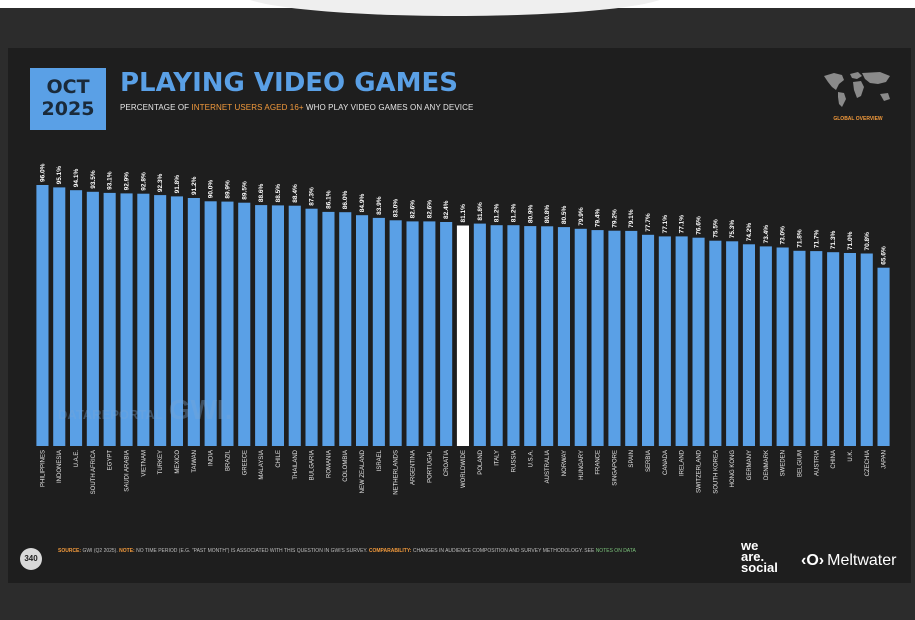 Image resolution: width=915 pixels, height=620 pixels. What do you see at coordinates (294, 325) in the screenshot?
I see `bar-thailand` at bounding box center [294, 325].